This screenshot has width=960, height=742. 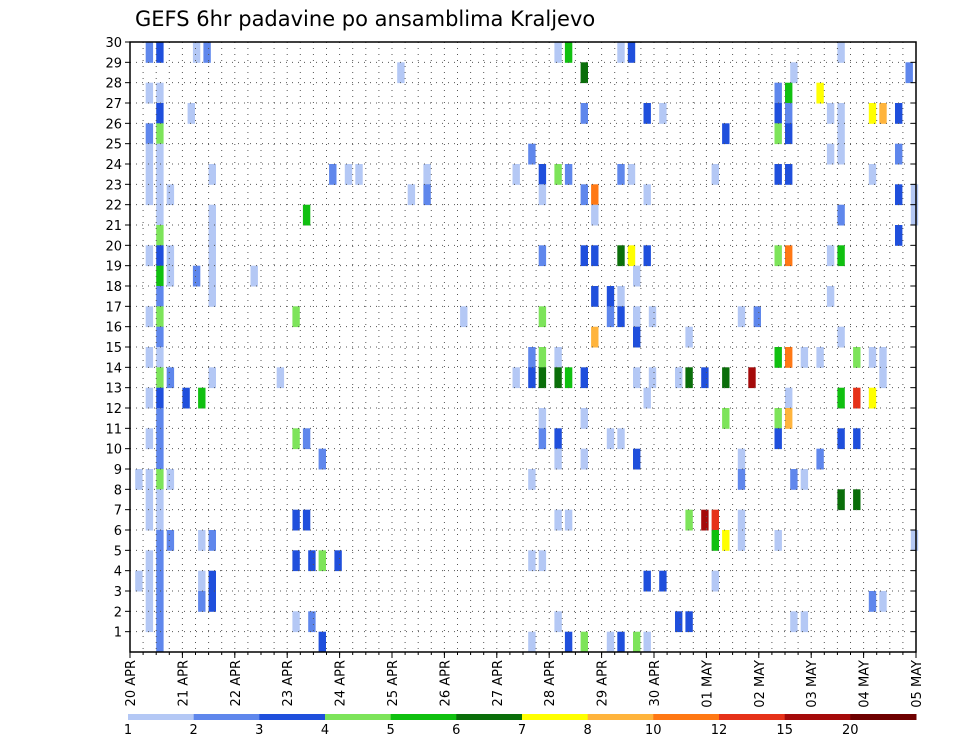 What do you see at coordinates (456, 730) in the screenshot?
I see `colorbar-label: 6` at bounding box center [456, 730].